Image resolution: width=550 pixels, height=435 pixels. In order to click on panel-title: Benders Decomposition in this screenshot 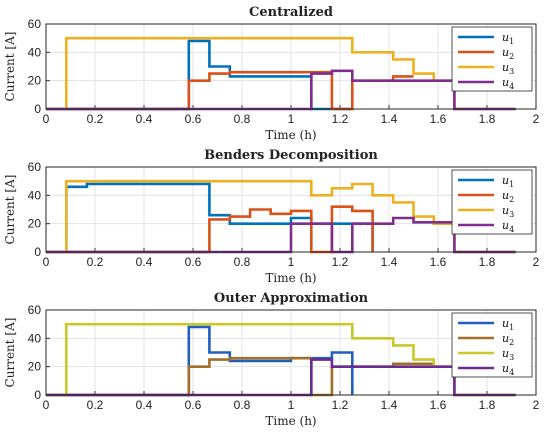, I will do `click(291, 155)`.